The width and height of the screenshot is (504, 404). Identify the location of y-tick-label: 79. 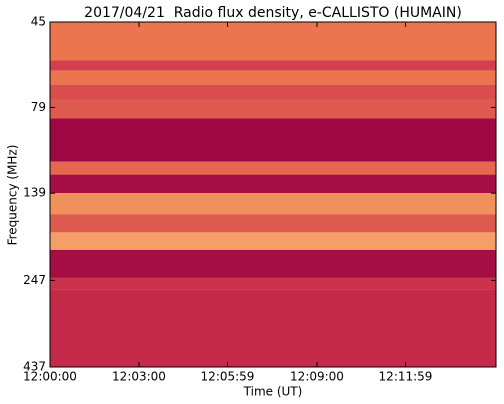
(38, 107).